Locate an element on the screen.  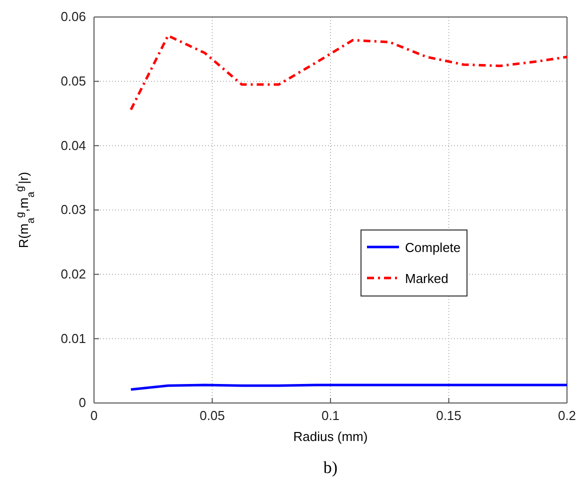
legend-label: Marked is located at coordinates (426, 278).